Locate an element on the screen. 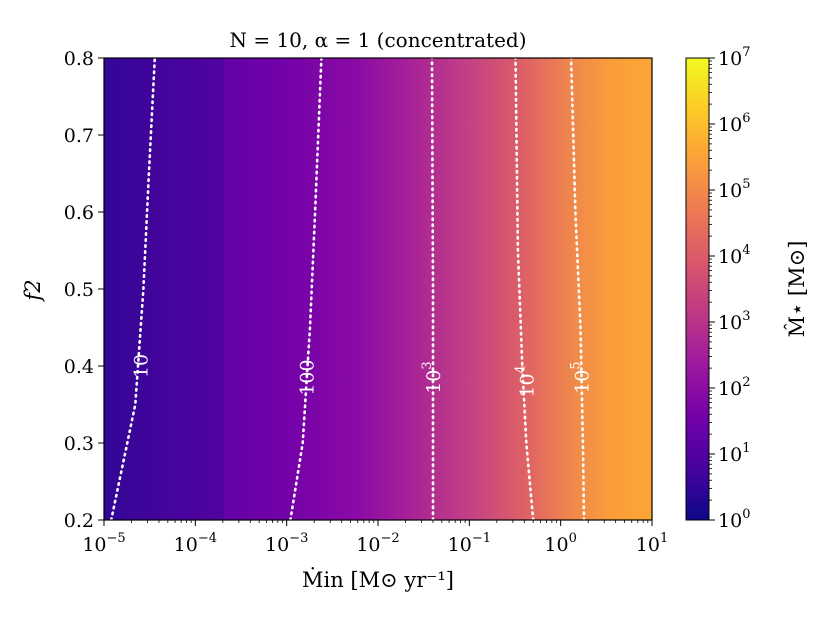 The width and height of the screenshot is (830, 623). contour-label-group: 100 is located at coordinates (308, 377).